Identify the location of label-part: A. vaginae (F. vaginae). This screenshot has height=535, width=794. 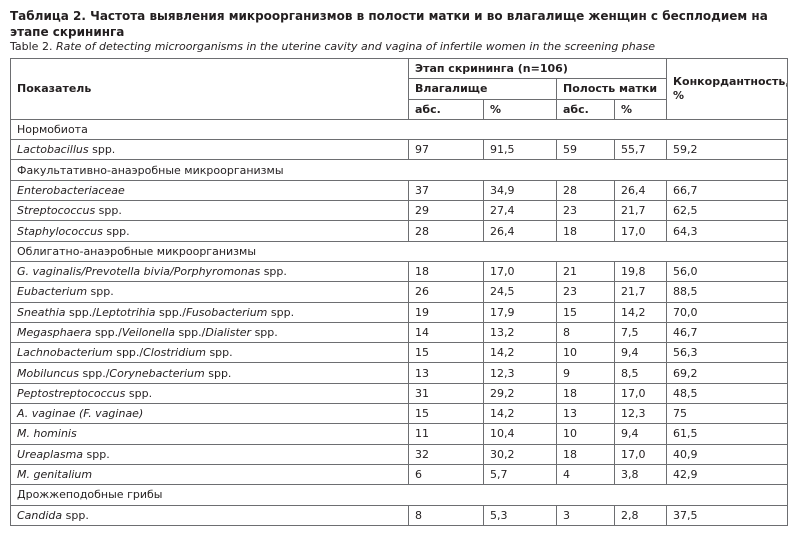
(80, 414).